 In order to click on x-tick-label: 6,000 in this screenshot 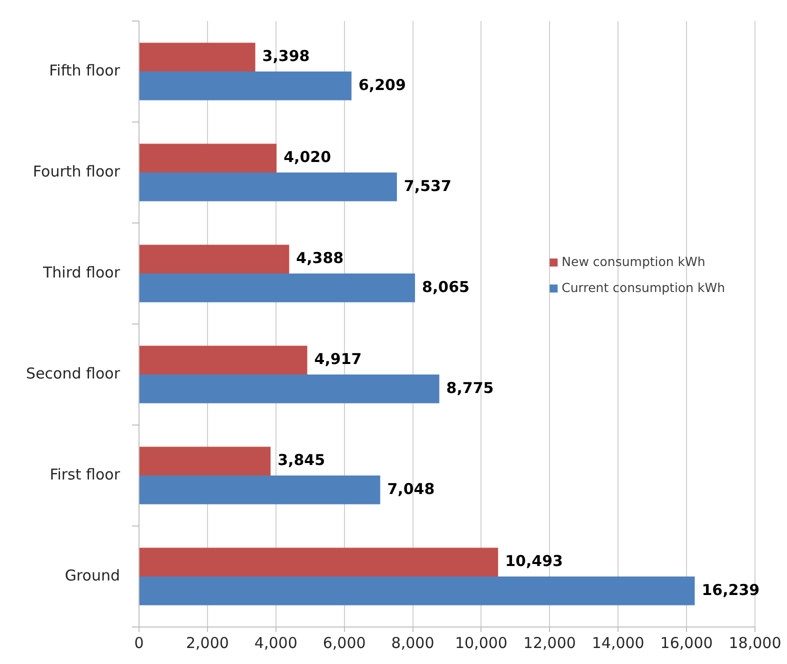, I will do `click(344, 643)`.